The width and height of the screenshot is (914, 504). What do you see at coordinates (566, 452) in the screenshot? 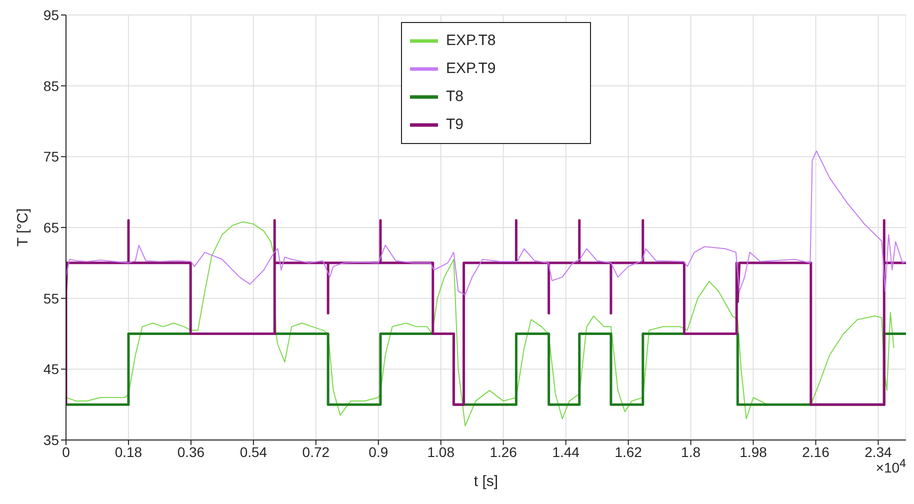
I see `x-tick-label: 1.44` at bounding box center [566, 452].